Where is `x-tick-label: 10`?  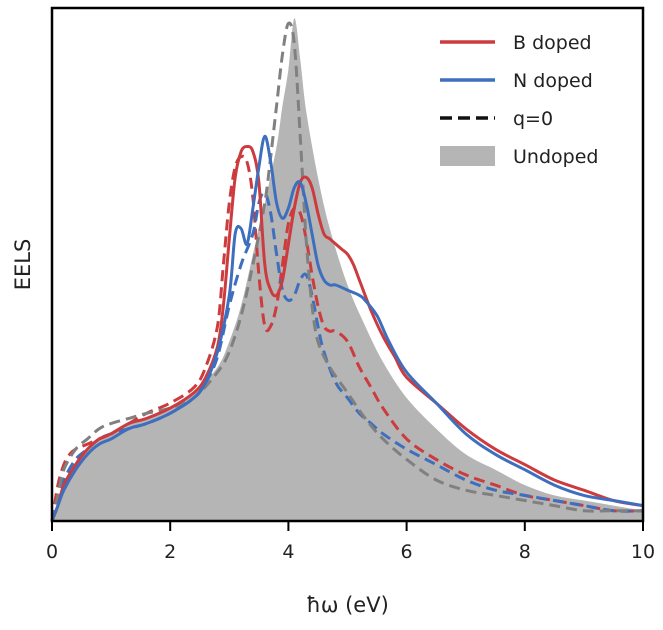 x-tick-label: 10 is located at coordinates (643, 552).